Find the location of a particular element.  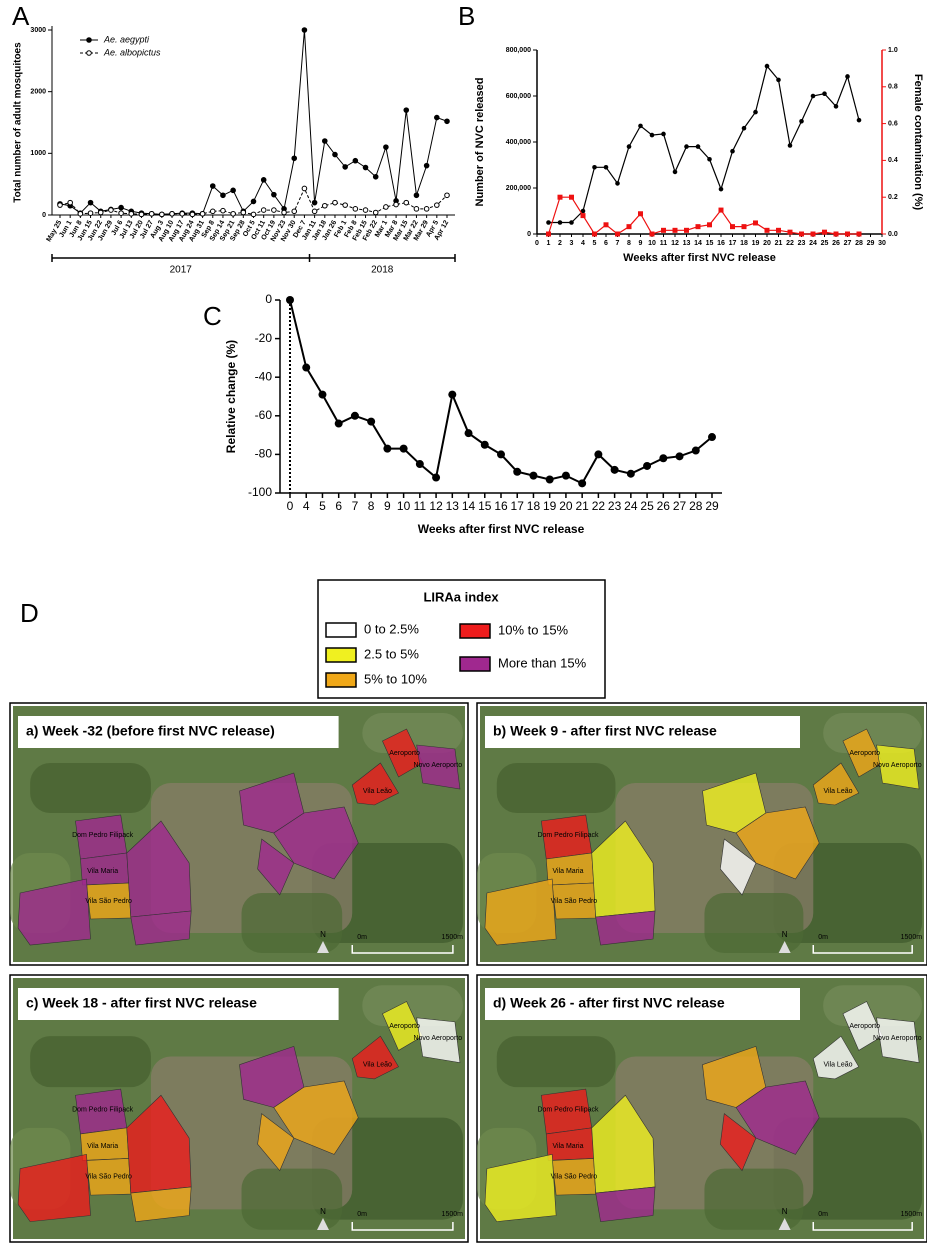

x-tick-label: 13 is located at coordinates (453, 506).